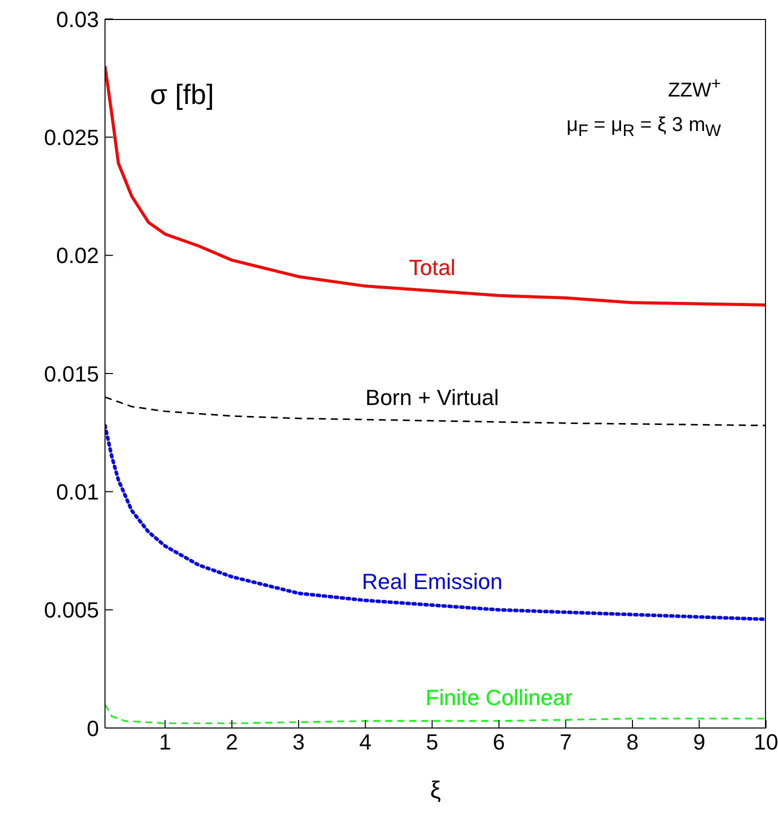 The height and width of the screenshot is (823, 778). Describe the element at coordinates (77, 255) in the screenshot. I see `y-tick-label: 0.02` at that location.